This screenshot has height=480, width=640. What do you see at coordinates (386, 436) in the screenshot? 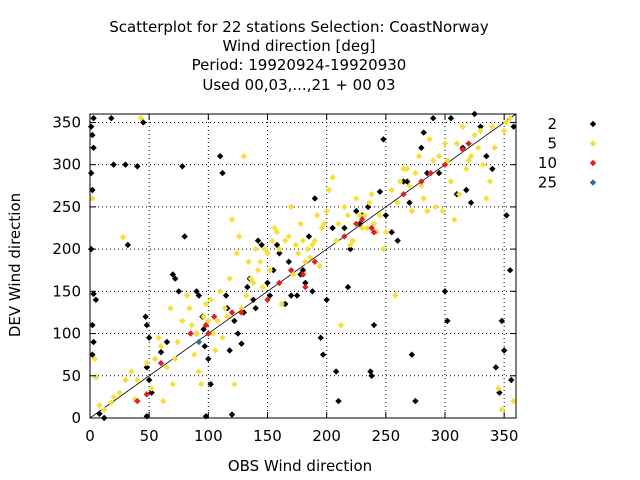
I see `x-tick-label: 250` at bounding box center [386, 436].